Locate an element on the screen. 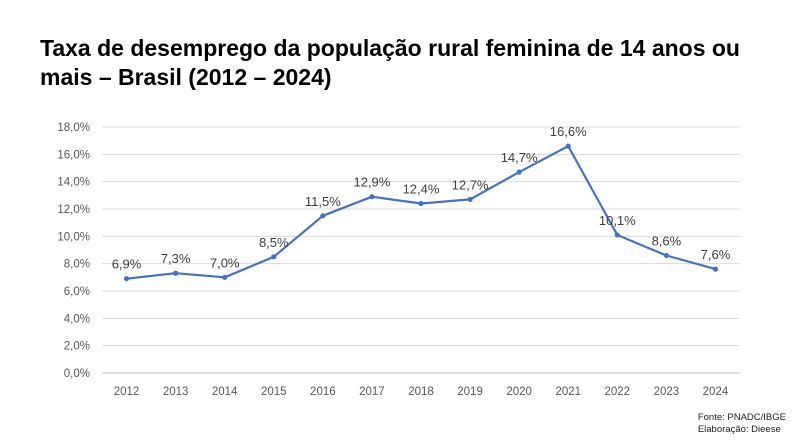  y-tick-label: 18,0% is located at coordinates (73, 128).